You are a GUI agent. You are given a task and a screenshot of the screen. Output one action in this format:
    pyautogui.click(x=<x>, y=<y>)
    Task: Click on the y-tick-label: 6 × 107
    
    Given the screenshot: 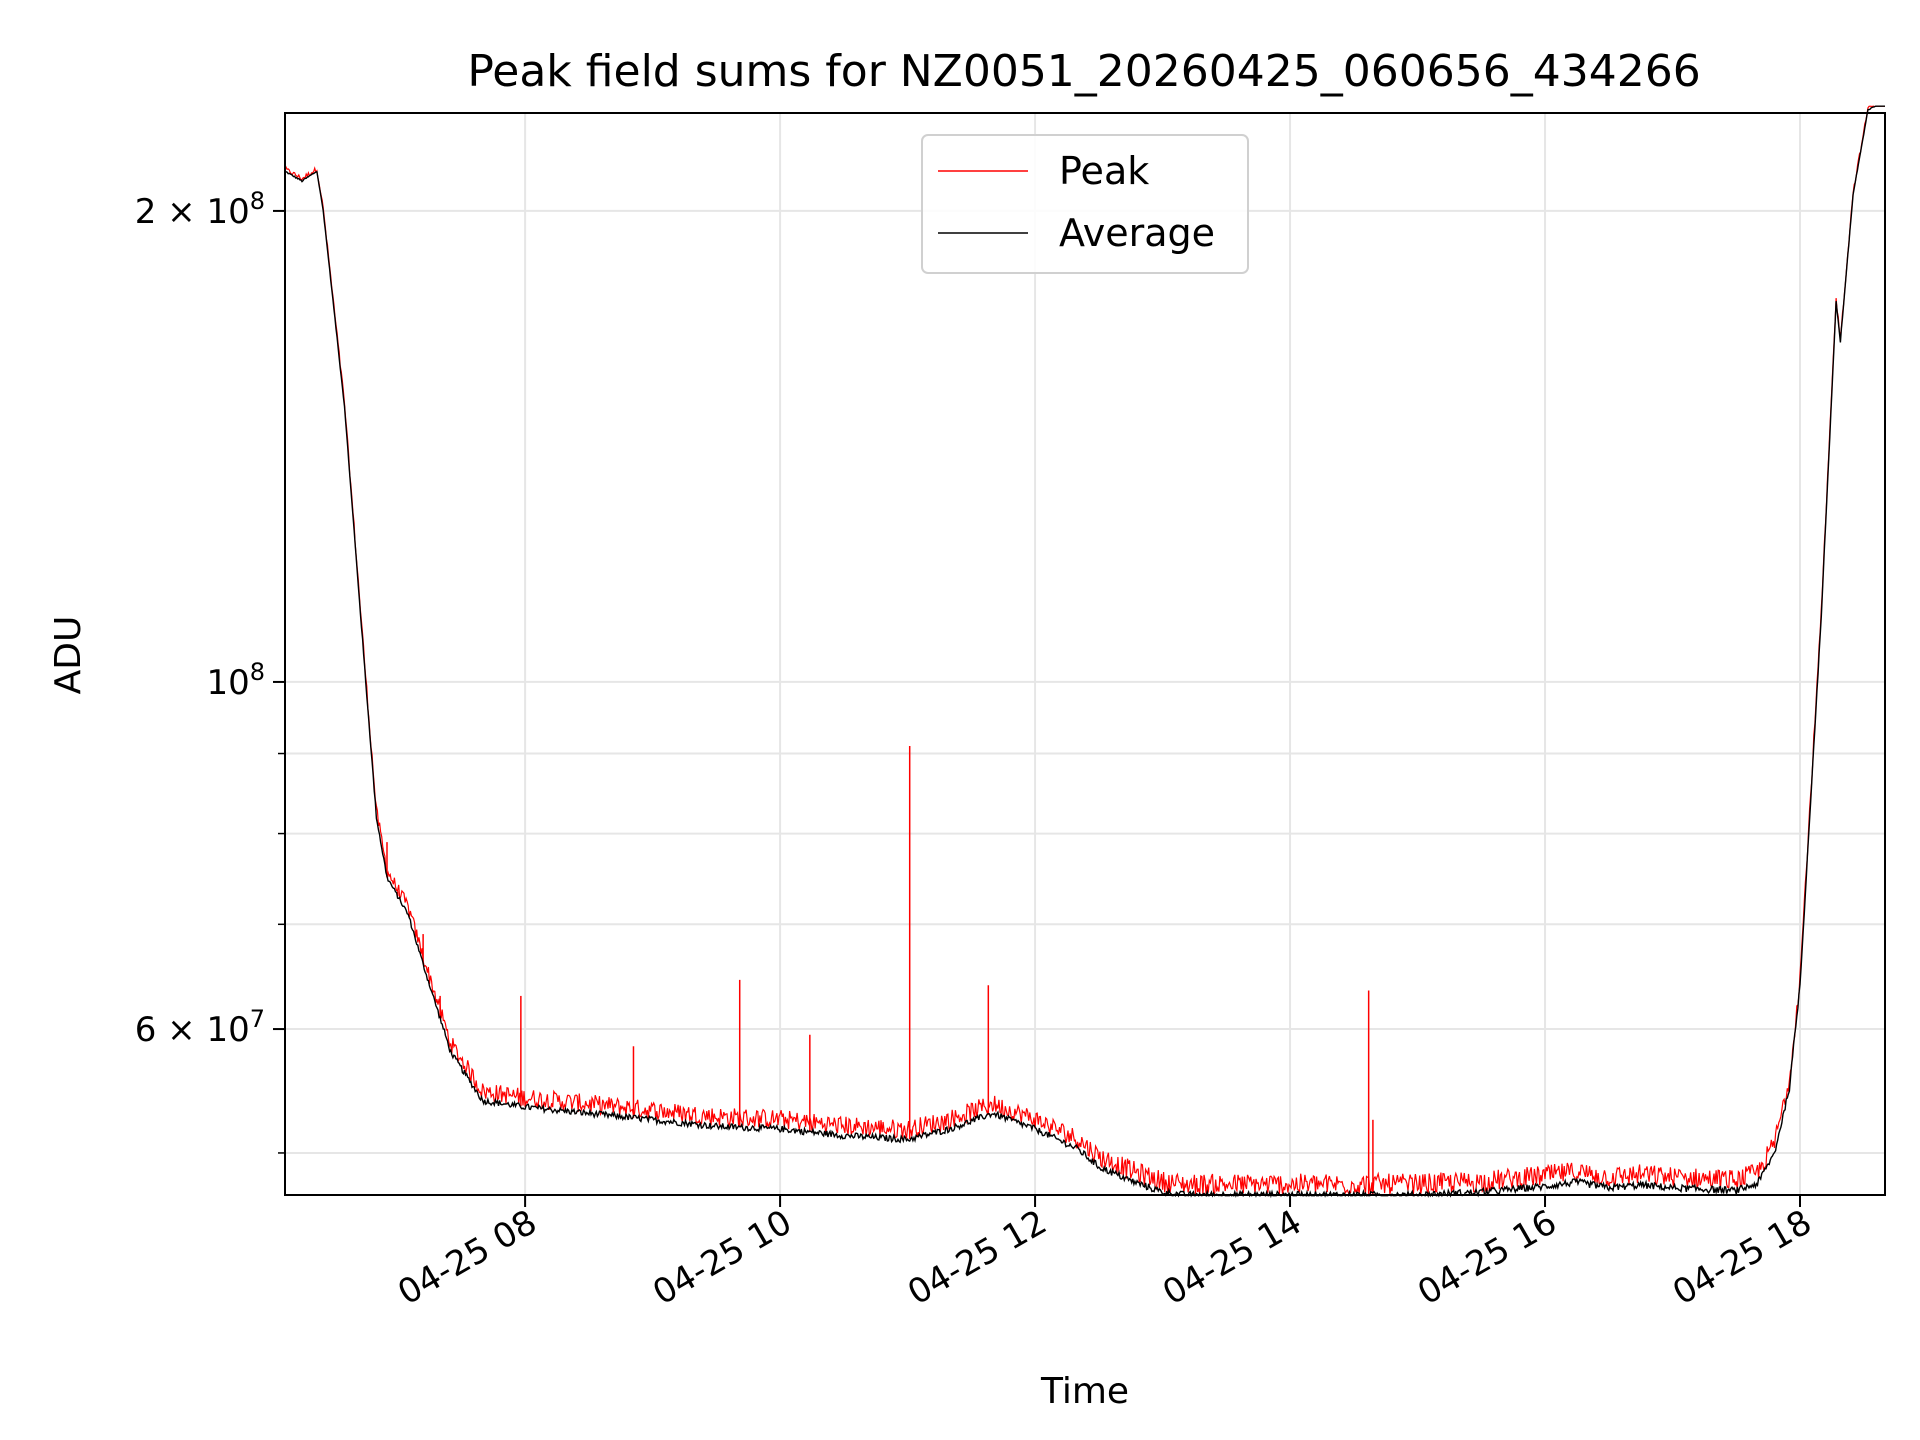 What is the action you would take?
    pyautogui.click(x=200, y=1027)
    